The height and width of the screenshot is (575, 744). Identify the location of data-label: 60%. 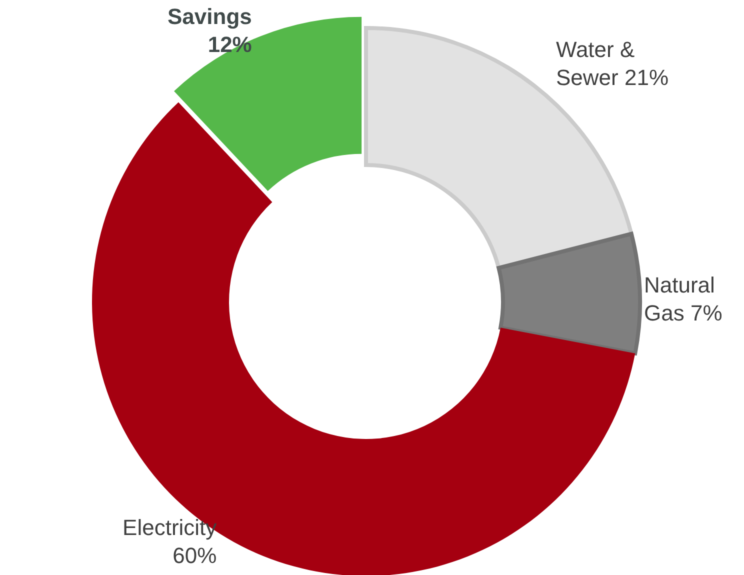
(194, 555).